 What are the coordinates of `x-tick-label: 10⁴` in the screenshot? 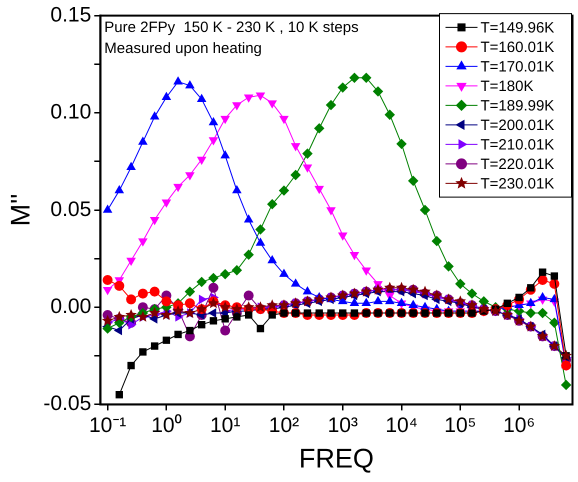 It's located at (401, 425).